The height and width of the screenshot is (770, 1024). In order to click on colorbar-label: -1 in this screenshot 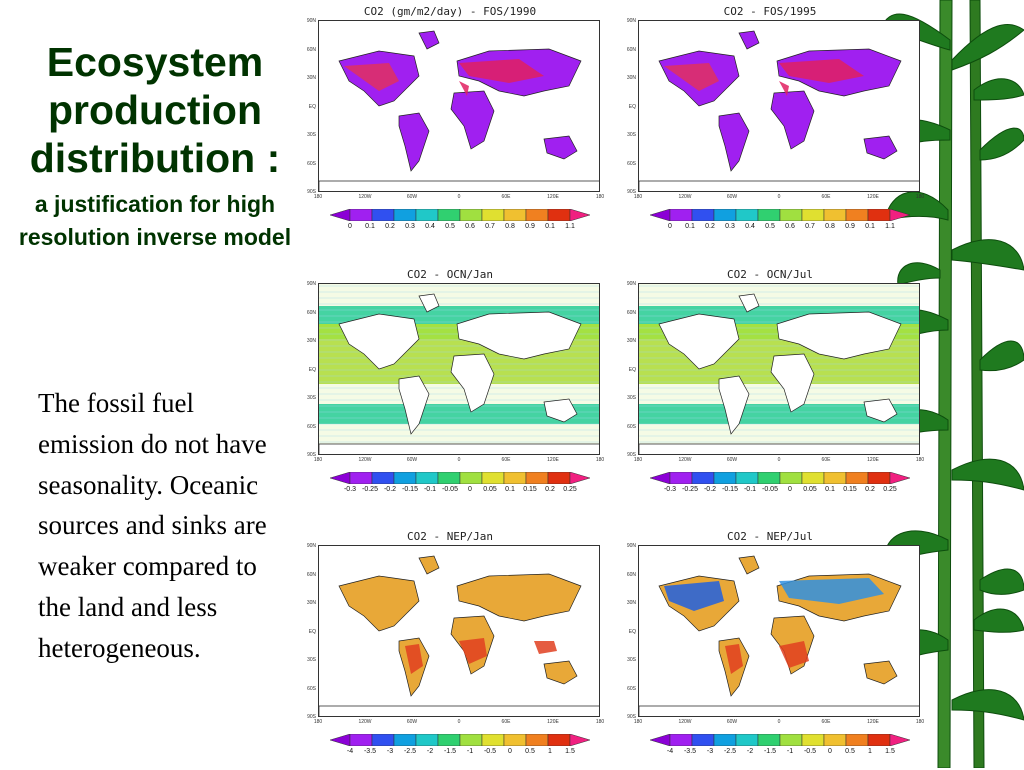, I will do `click(790, 751)`.